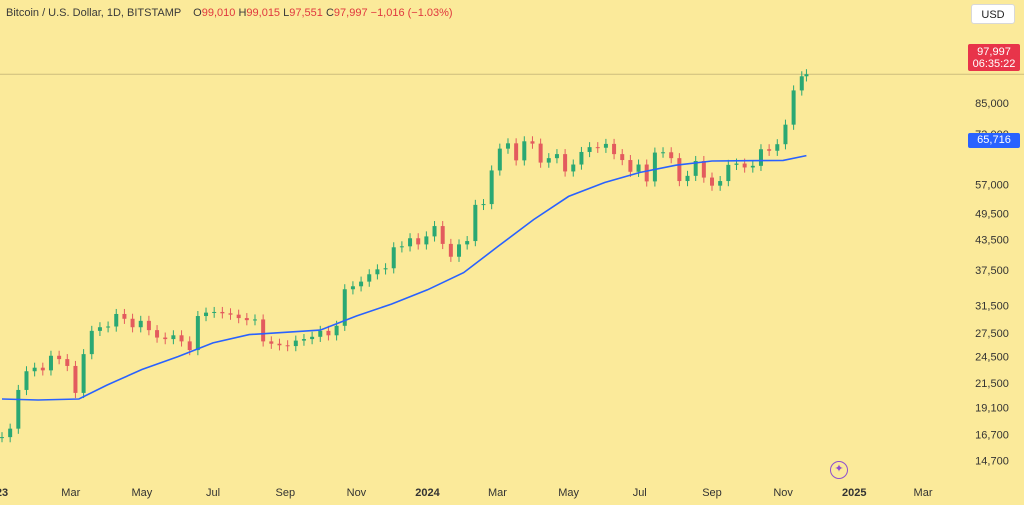 The height and width of the screenshot is (505, 1024). I want to click on sparkle-icon: ✦, so click(839, 470).